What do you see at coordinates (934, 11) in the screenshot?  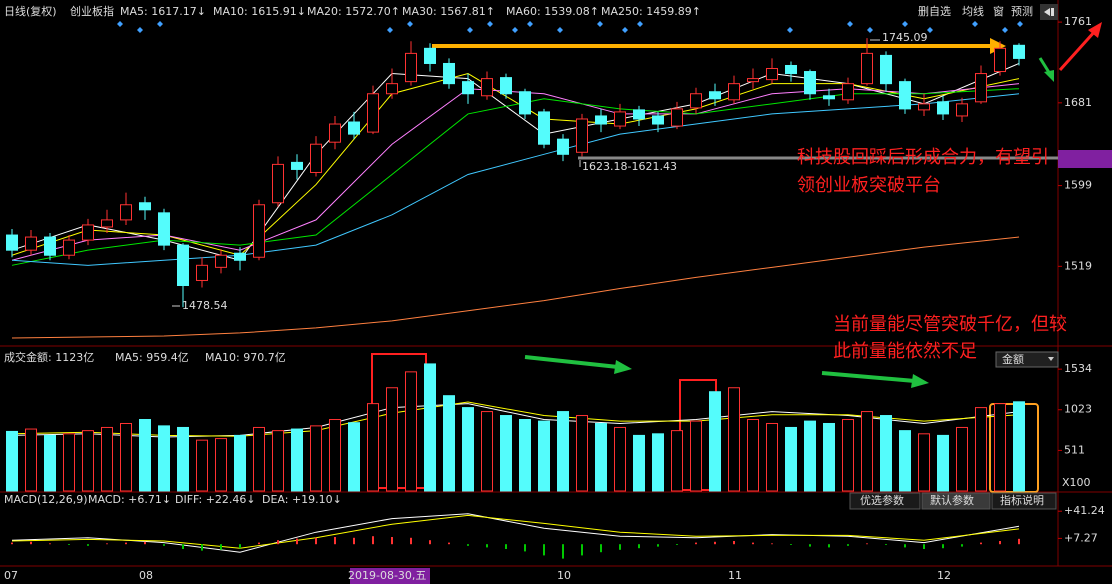 I see `toolbar-button: 删自选` at bounding box center [934, 11].